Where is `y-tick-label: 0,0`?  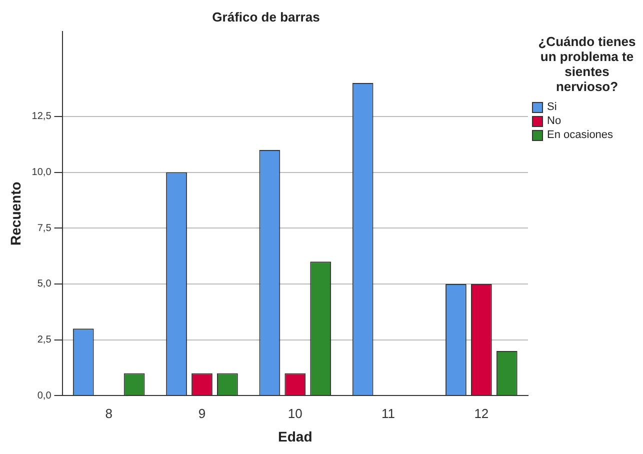
y-tick-label: 0,0 is located at coordinates (44, 396).